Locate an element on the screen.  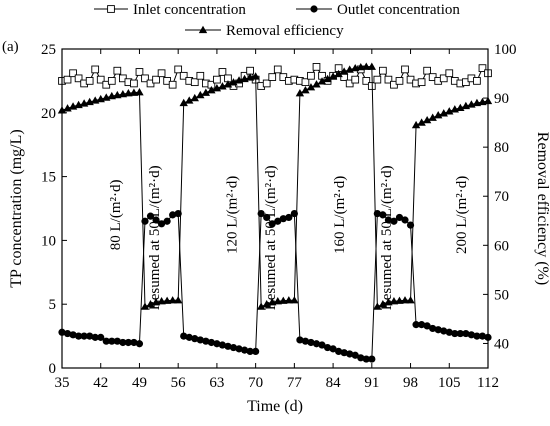
legend-inlet-concentration: Inlet concentration is located at coordinates (170, 10).